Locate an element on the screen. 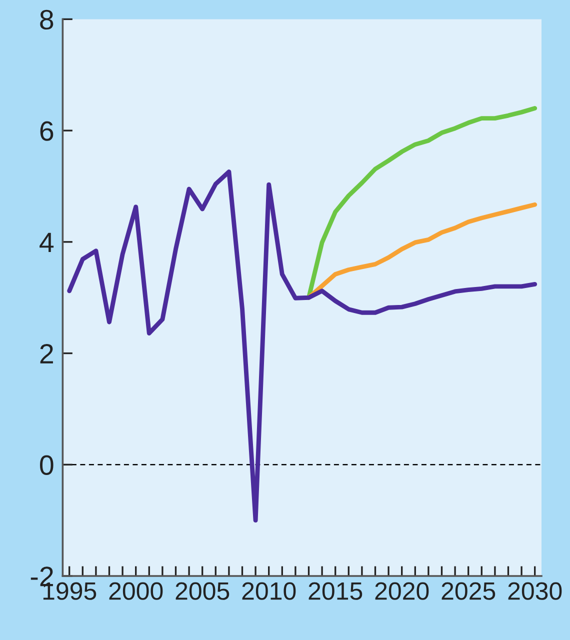  x-tick-label: 2025 is located at coordinates (469, 591).